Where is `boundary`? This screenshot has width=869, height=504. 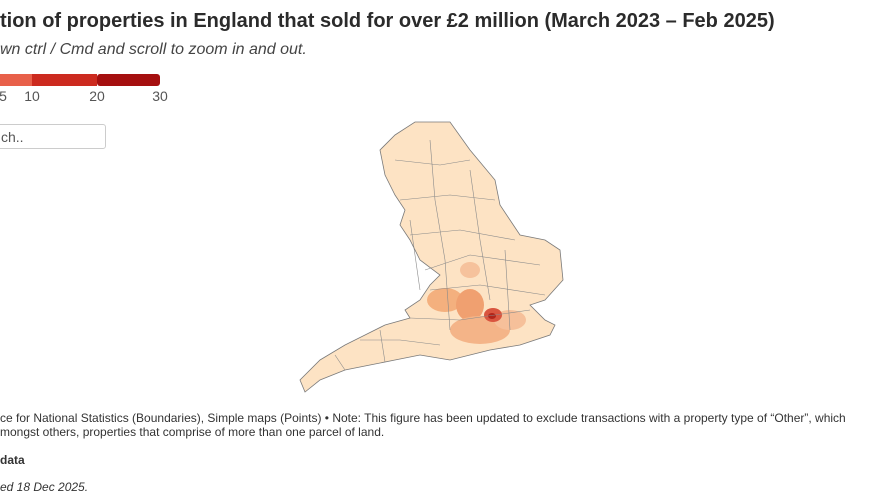
boundary is located at coordinates (440, 255).